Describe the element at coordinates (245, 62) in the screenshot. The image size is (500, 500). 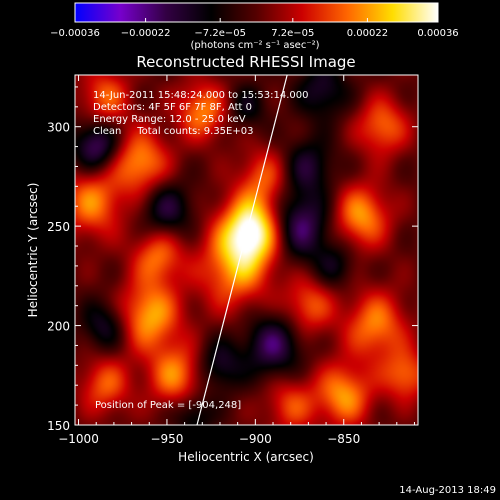
I see `chart-title: Reconstructed RHESSI Image` at that location.